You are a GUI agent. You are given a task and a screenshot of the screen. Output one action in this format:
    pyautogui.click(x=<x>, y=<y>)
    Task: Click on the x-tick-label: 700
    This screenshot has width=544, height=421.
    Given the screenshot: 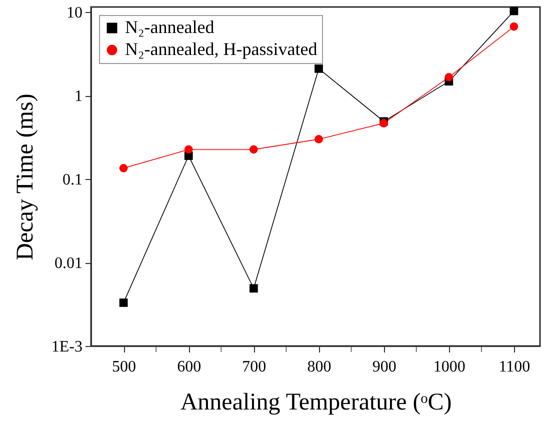 What is the action you would take?
    pyautogui.click(x=254, y=367)
    